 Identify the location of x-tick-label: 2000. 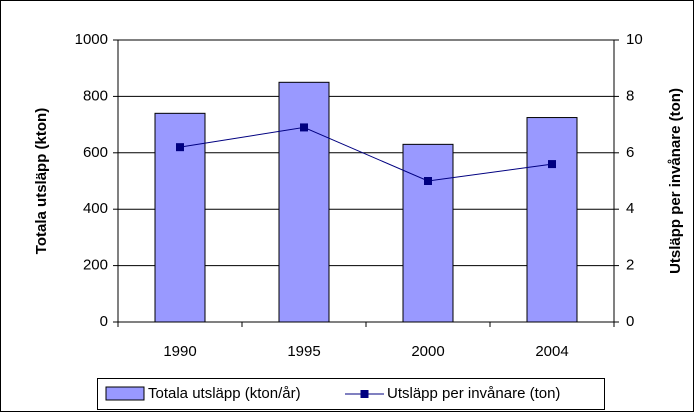
(427, 351).